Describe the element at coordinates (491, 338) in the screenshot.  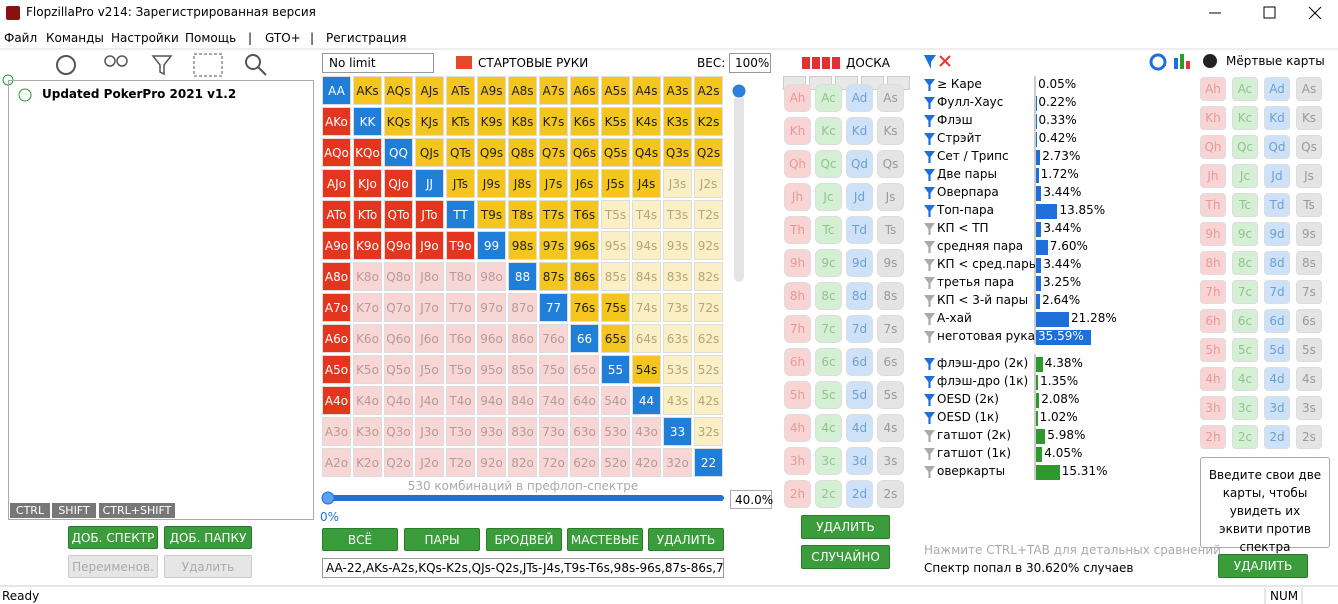
I see `hand-cell: 96o` at that location.